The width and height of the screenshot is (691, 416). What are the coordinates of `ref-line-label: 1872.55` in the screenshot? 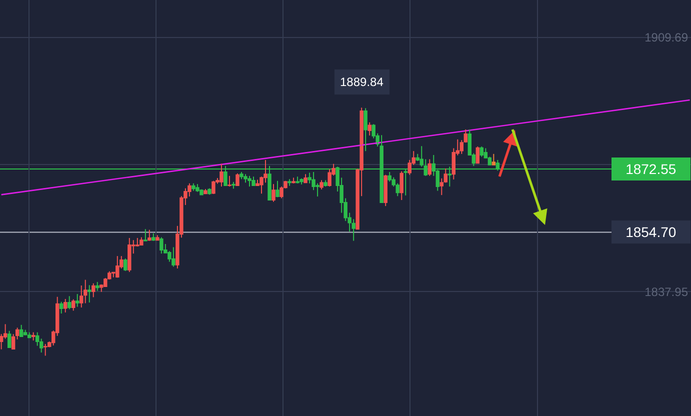 It's located at (651, 169).